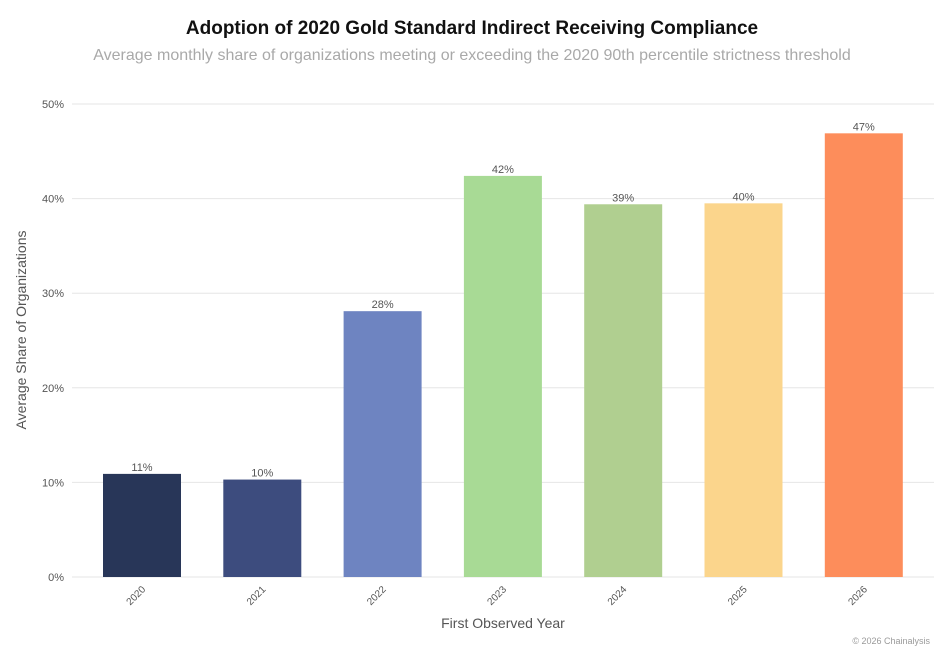 This screenshot has width=944, height=656. What do you see at coordinates (53, 389) in the screenshot?
I see `y-tick-label: 20%` at bounding box center [53, 389].